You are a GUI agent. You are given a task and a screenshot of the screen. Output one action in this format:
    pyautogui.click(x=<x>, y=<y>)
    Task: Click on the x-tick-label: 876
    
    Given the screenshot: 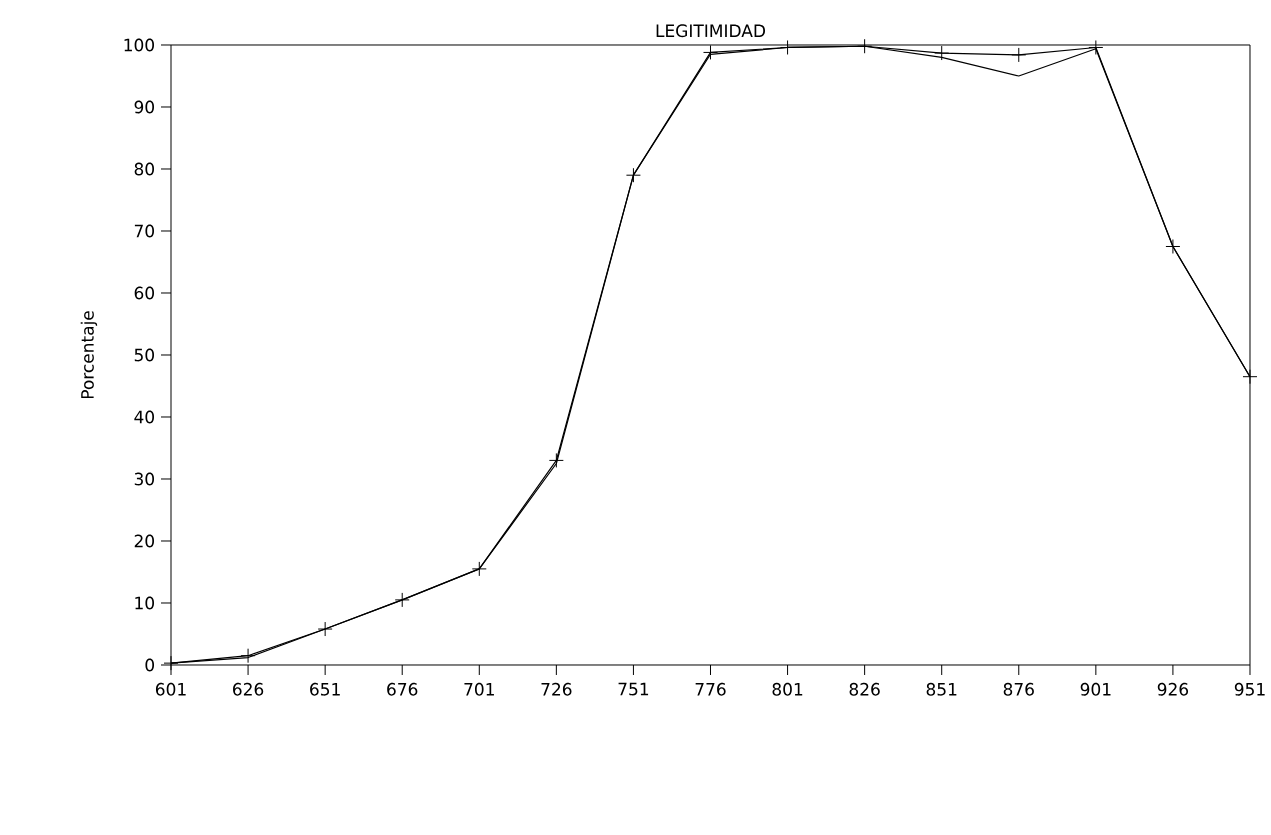 What is the action you would take?
    pyautogui.click(x=1018, y=689)
    